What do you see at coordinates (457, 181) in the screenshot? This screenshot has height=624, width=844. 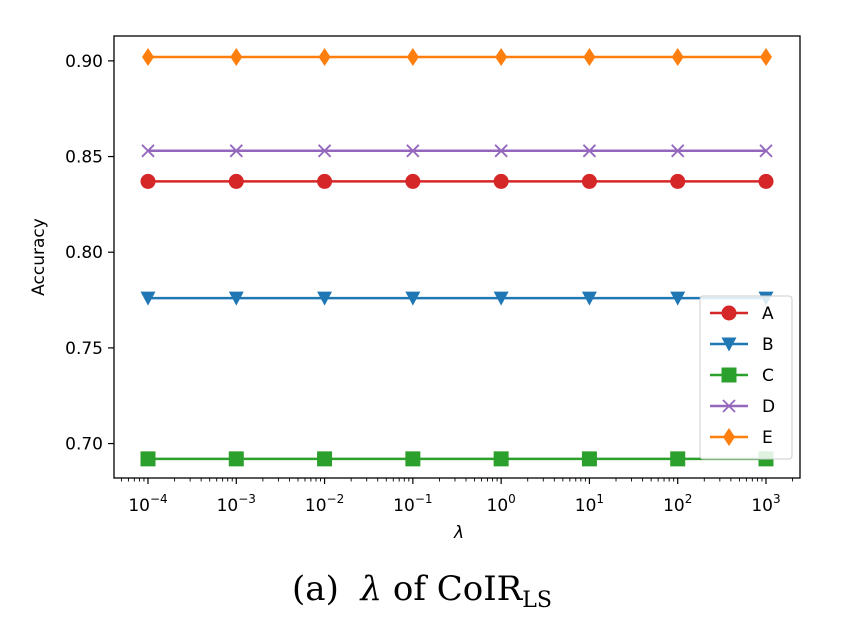 I see `series-a` at bounding box center [457, 181].